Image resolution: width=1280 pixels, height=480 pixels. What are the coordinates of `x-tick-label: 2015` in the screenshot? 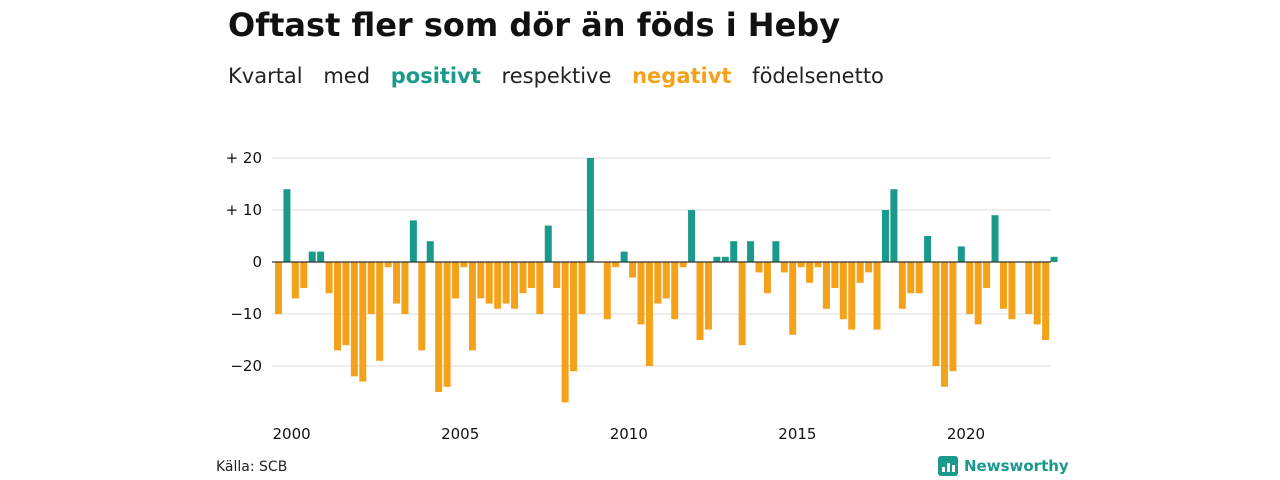 It's located at (797, 434).